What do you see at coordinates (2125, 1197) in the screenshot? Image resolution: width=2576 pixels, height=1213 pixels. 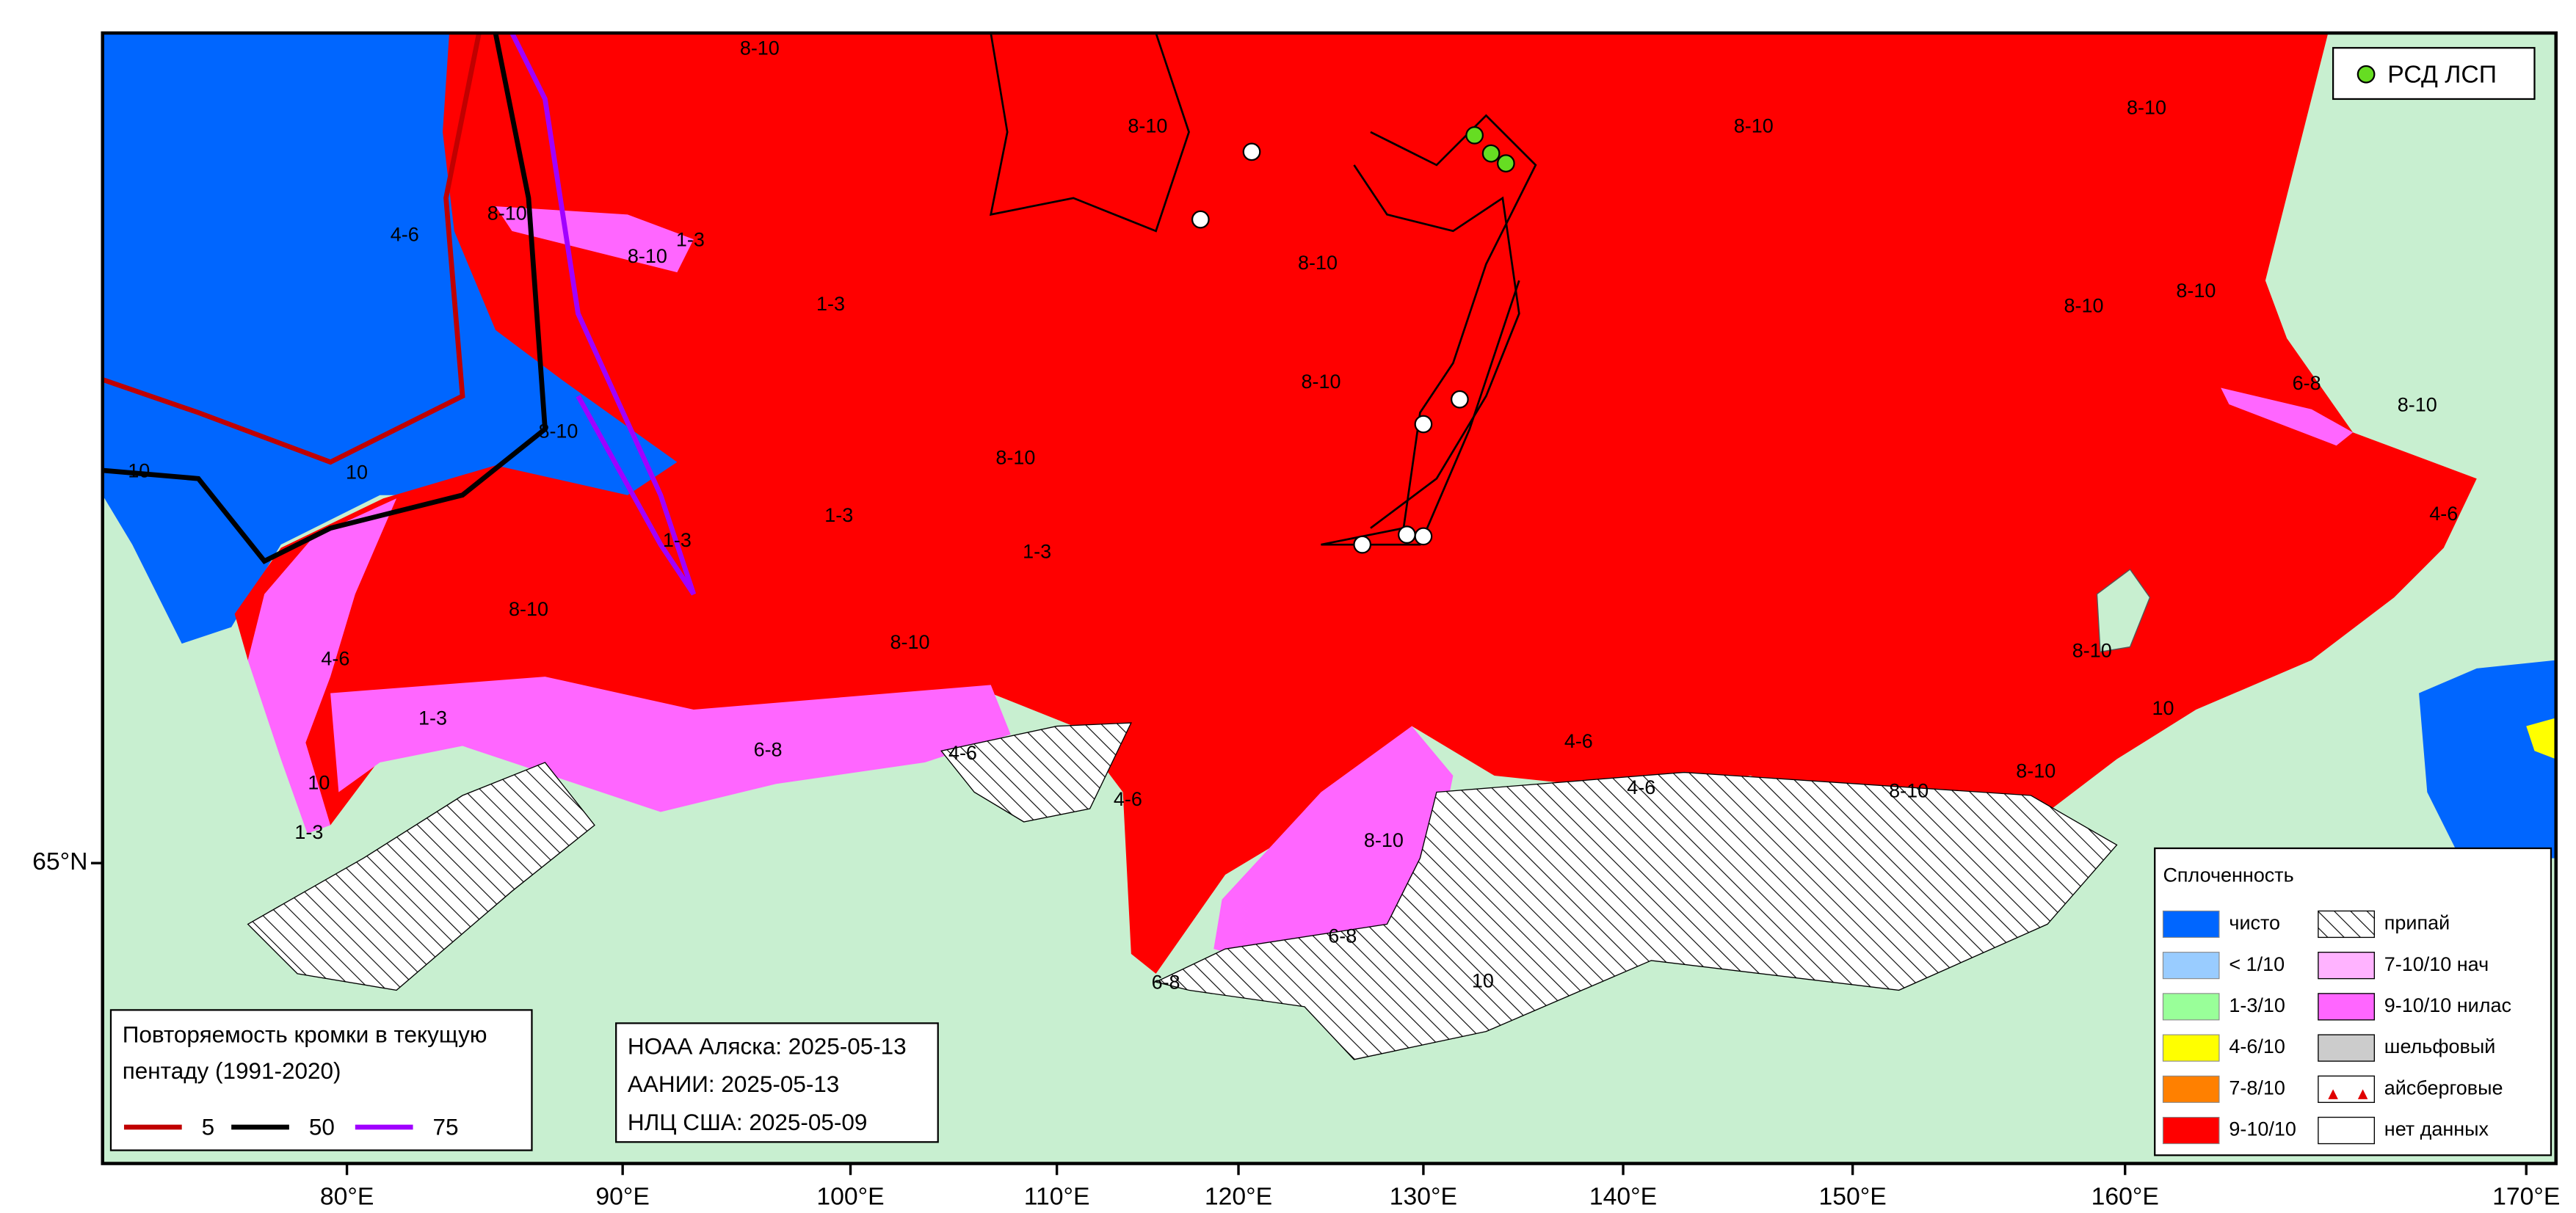 I see `lon-label: 160°E` at bounding box center [2125, 1197].